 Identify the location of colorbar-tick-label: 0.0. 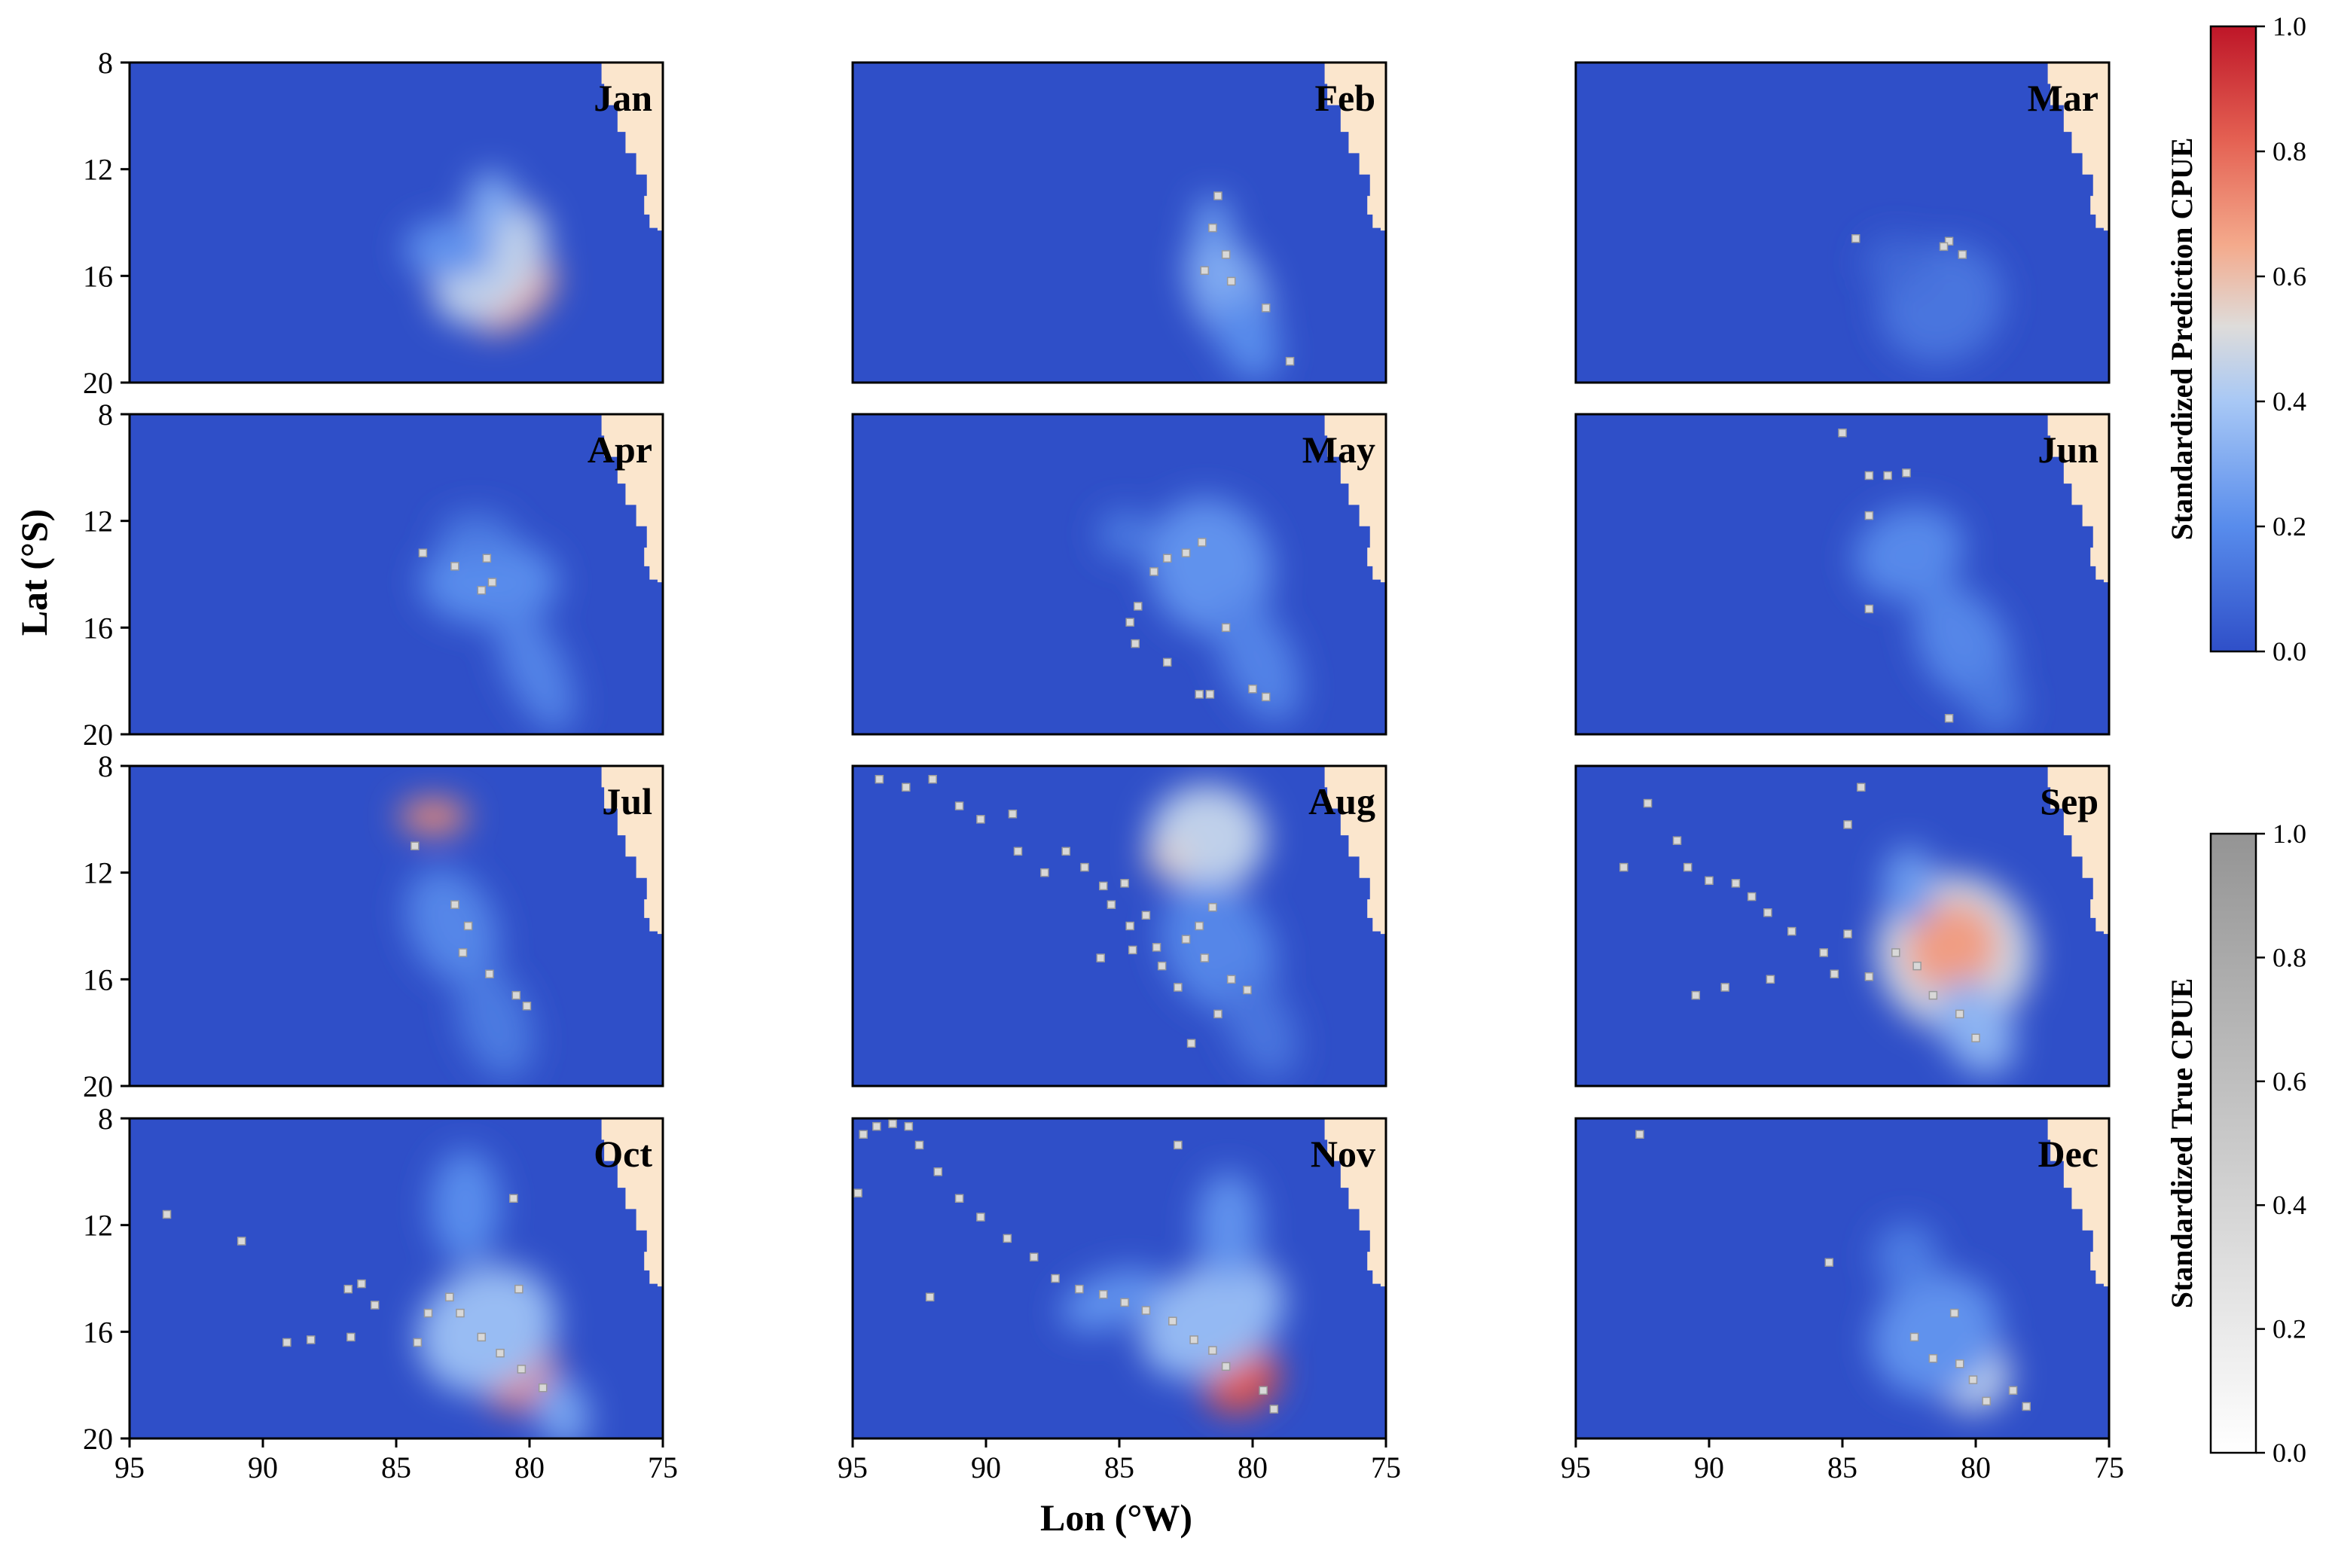
(2289, 1453).